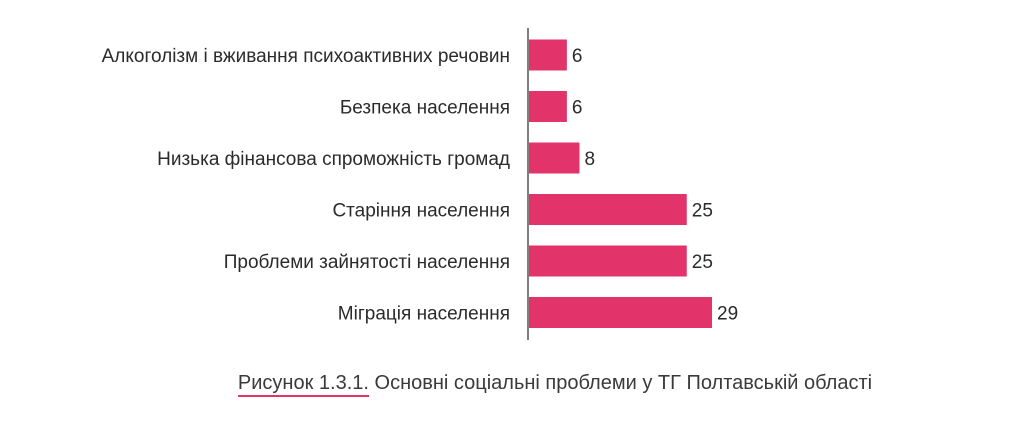 This screenshot has height=430, width=1024. Describe the element at coordinates (702, 262) in the screenshot. I see `value-label-5: 25` at that location.